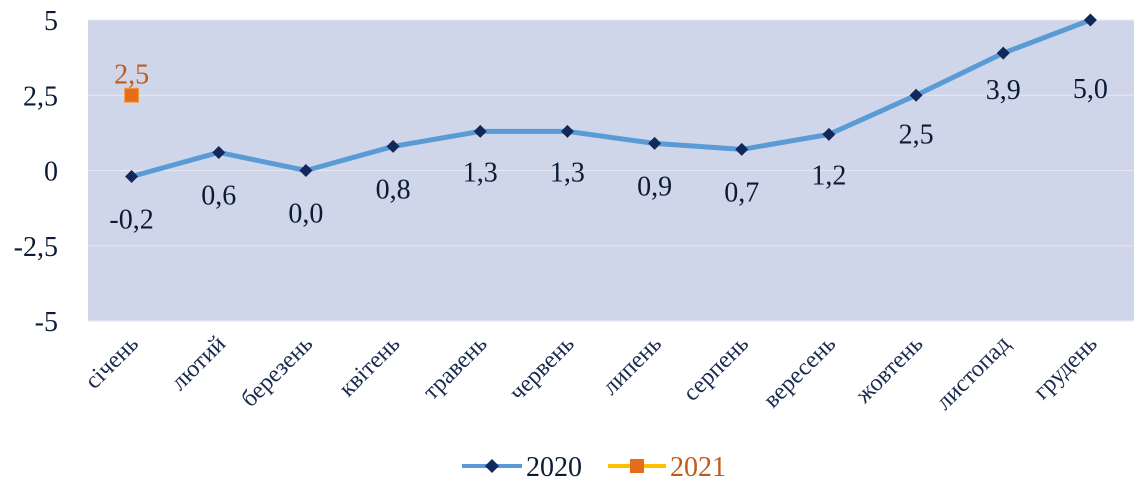  I want to click on x-tick-label: серпень, so click(716, 369).